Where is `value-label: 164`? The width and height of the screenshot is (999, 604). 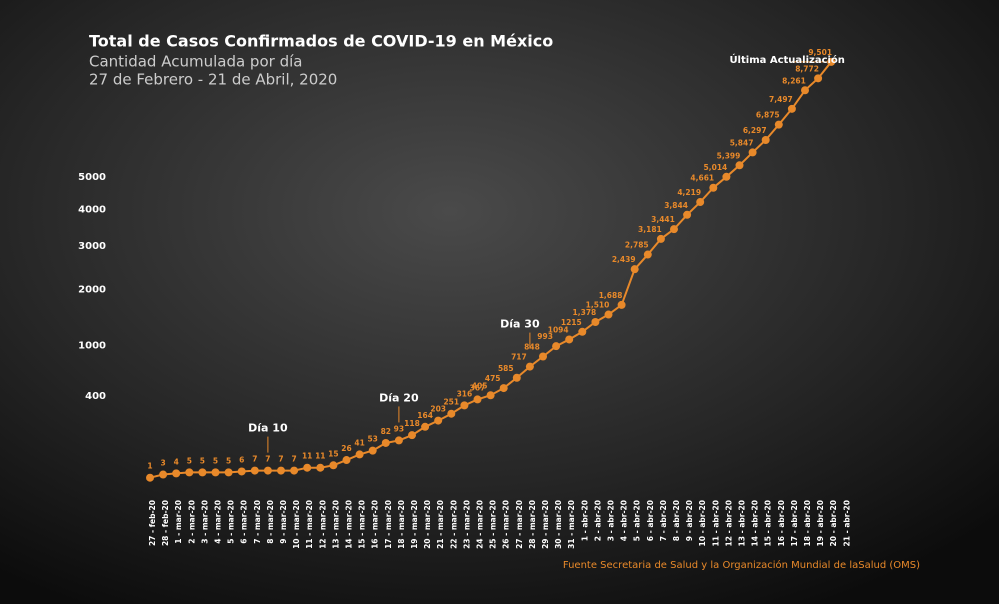
value-label: 164 is located at coordinates (425, 415).